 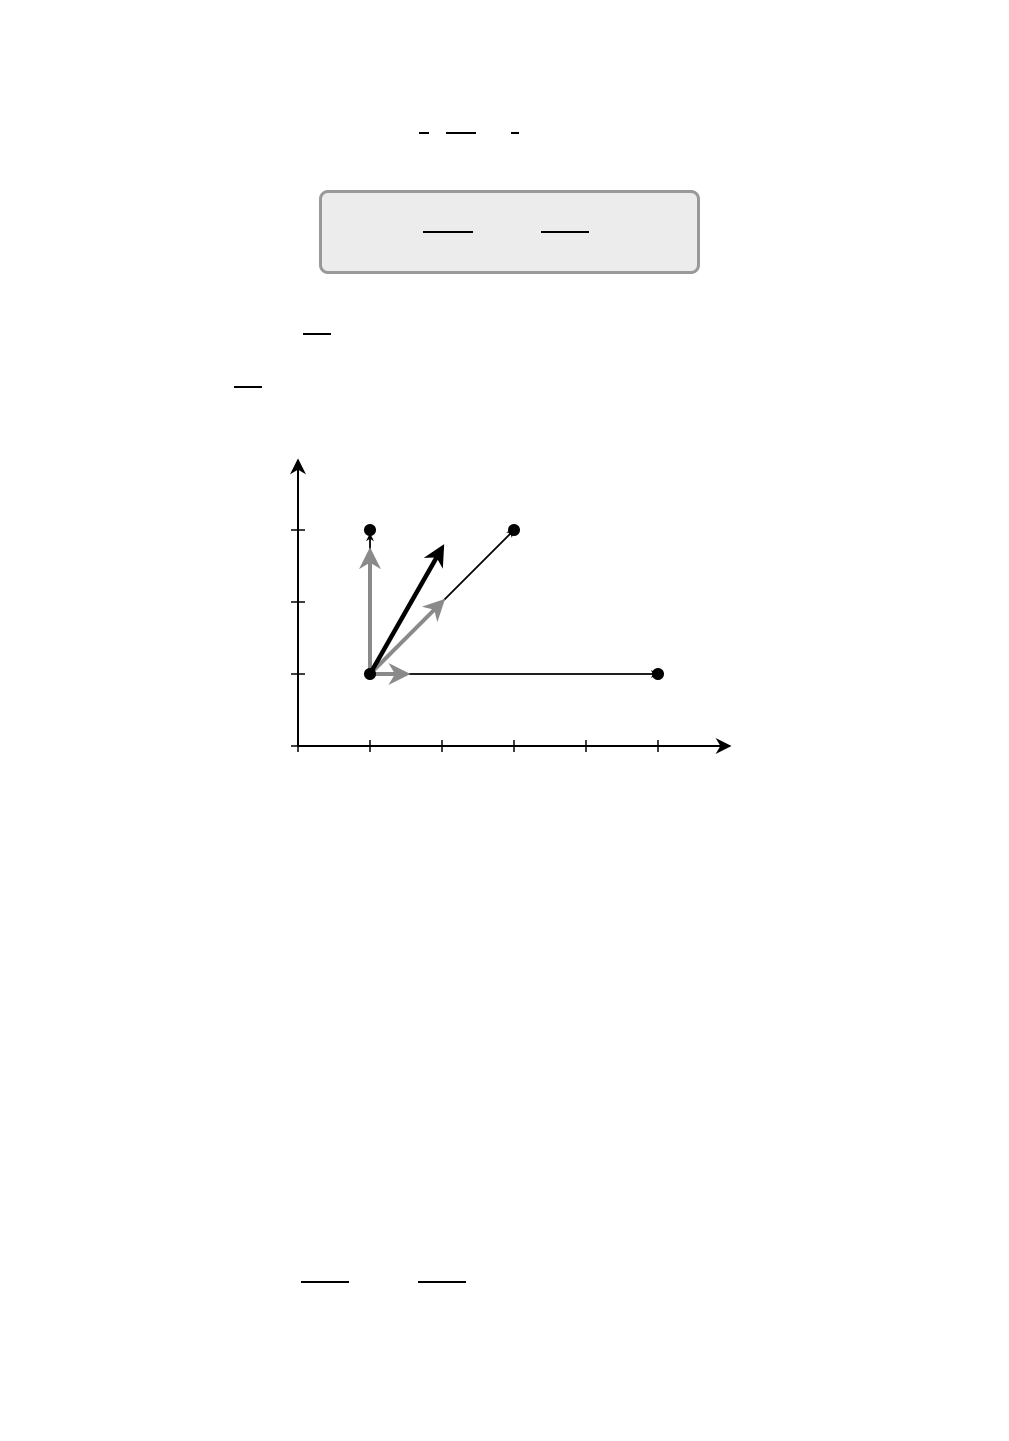 I want to click on bold-black-arrow, so click(x=406, y=610).